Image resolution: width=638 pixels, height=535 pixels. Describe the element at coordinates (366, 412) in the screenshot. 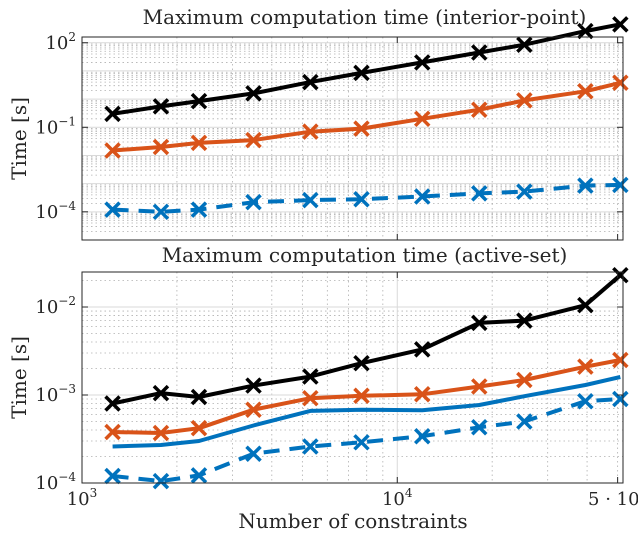

I see `series-line-blue` at that location.